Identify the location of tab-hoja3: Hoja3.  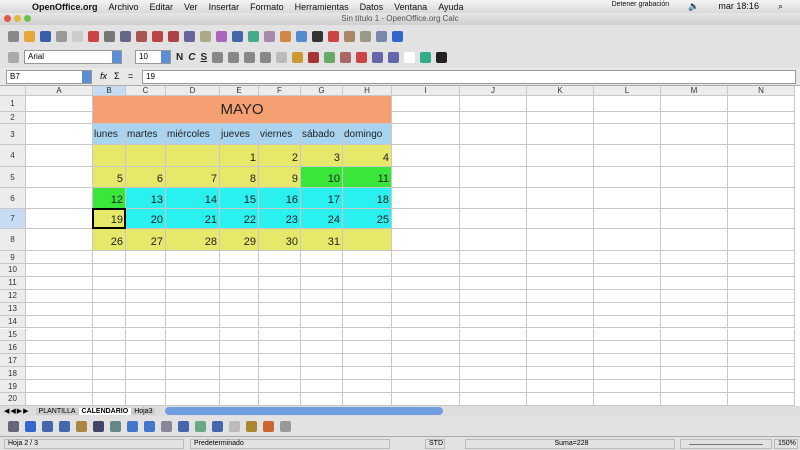
(143, 411).